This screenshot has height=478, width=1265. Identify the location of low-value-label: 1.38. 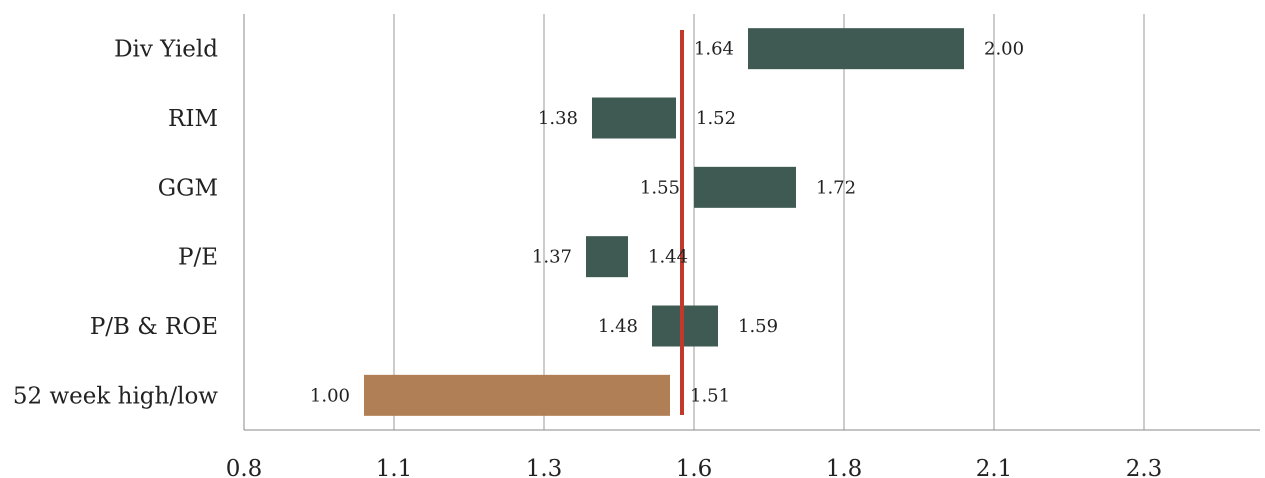
(558, 118).